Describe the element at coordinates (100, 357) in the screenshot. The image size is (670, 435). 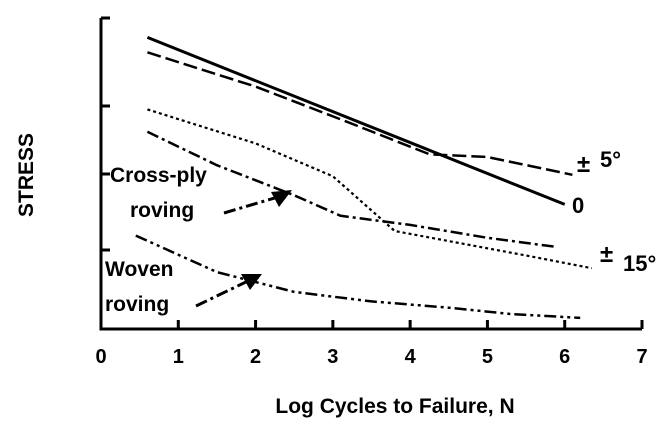
I see `x-tick-label: 0` at that location.